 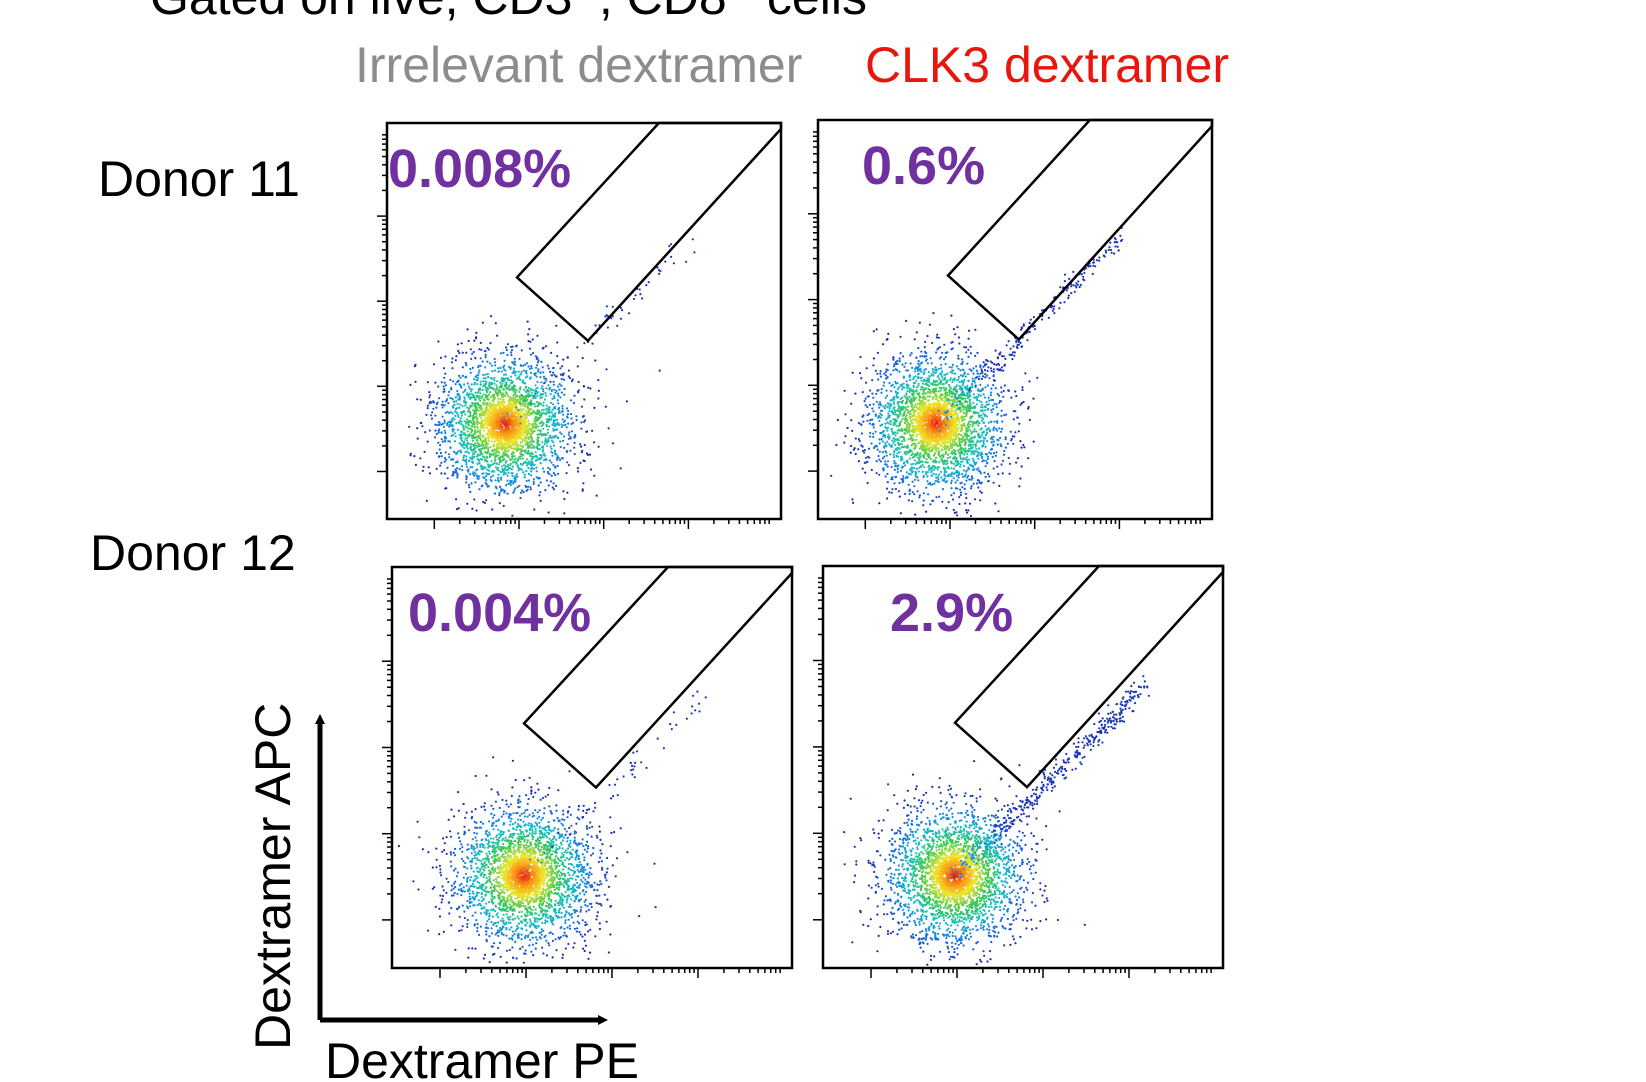 I want to click on panel-2: 0.6%, so click(x=1011, y=323).